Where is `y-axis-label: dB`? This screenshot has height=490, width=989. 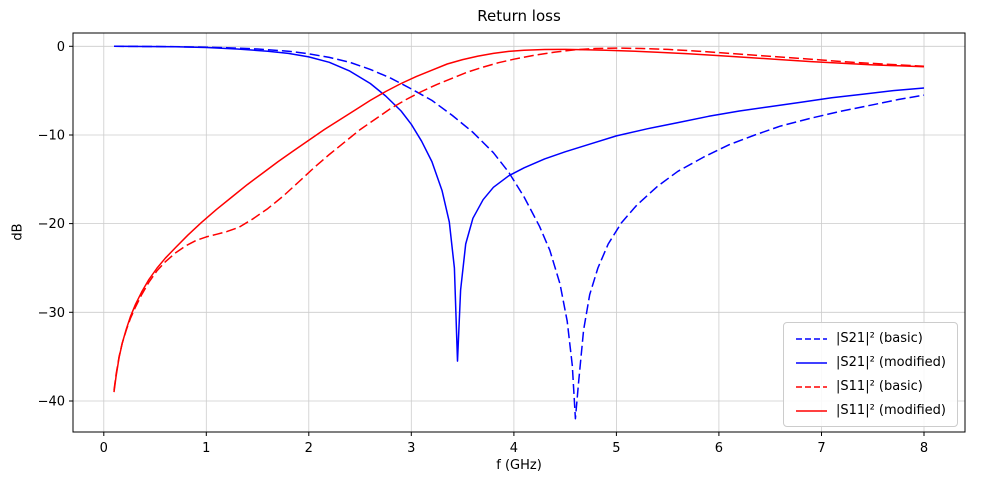
y-axis-label: dB is located at coordinates (18, 232).